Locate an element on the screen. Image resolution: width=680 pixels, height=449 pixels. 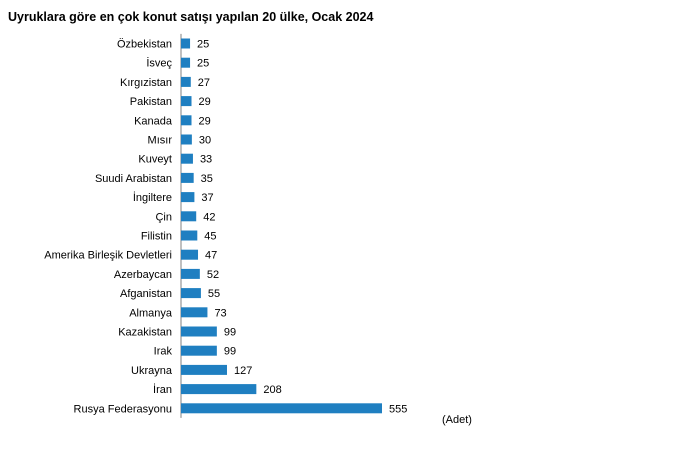
category-label: Afganistan is located at coordinates (146, 294).